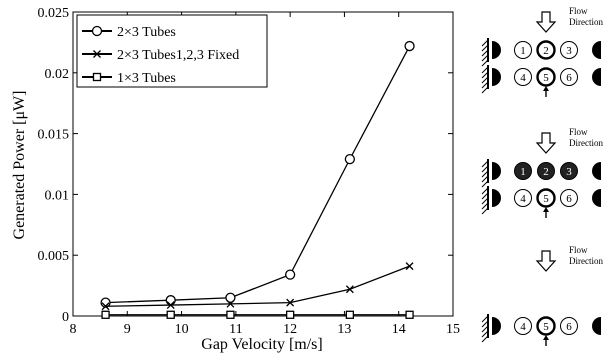 This screenshot has height=358, width=605. I want to click on y-tick-label: 0.025, so click(54, 13).